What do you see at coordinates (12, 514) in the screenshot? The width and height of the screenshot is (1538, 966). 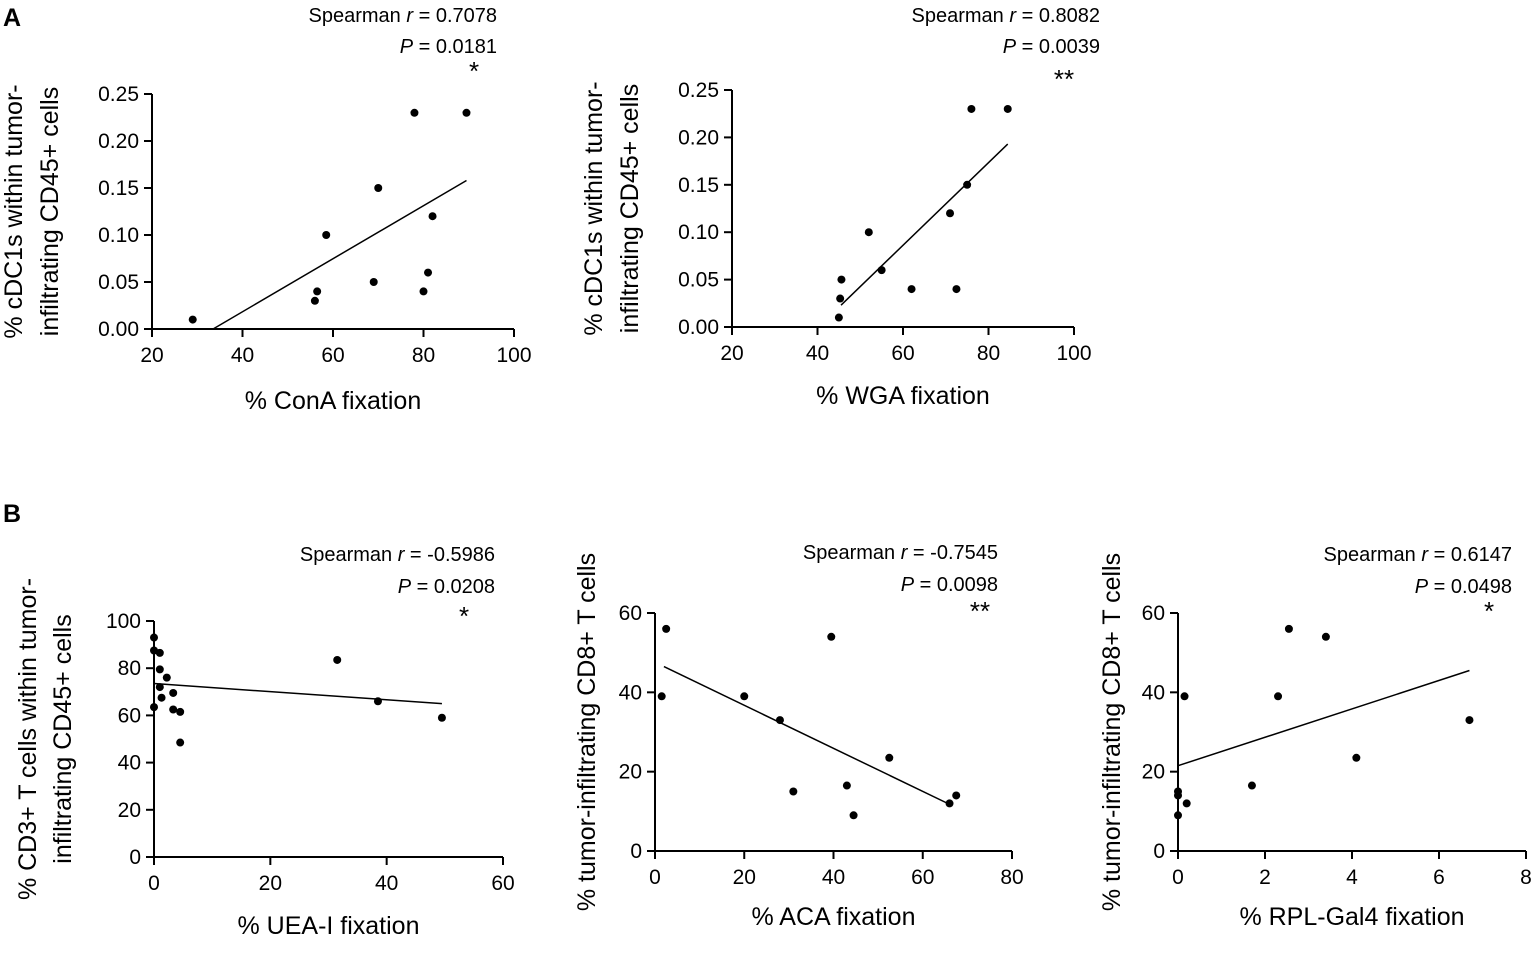 I see `panel-label-b: B` at bounding box center [12, 514].